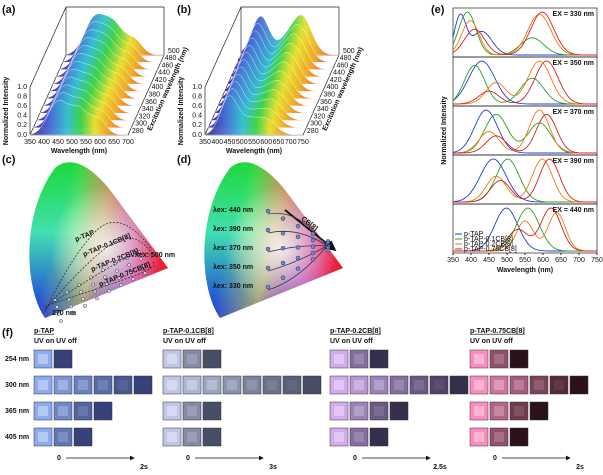 The image size is (603, 475). Describe the element at coordinates (573, 63) in the screenshot. I see `subplot-title: EX = 350 nm` at that location.